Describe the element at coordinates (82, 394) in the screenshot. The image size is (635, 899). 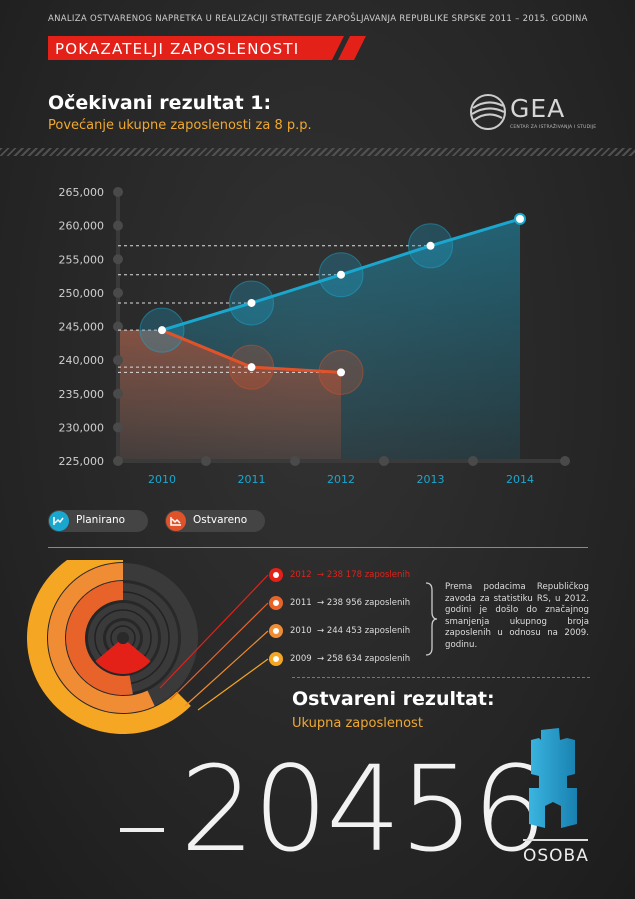
I see `y-tick-label: 235,000` at that location.